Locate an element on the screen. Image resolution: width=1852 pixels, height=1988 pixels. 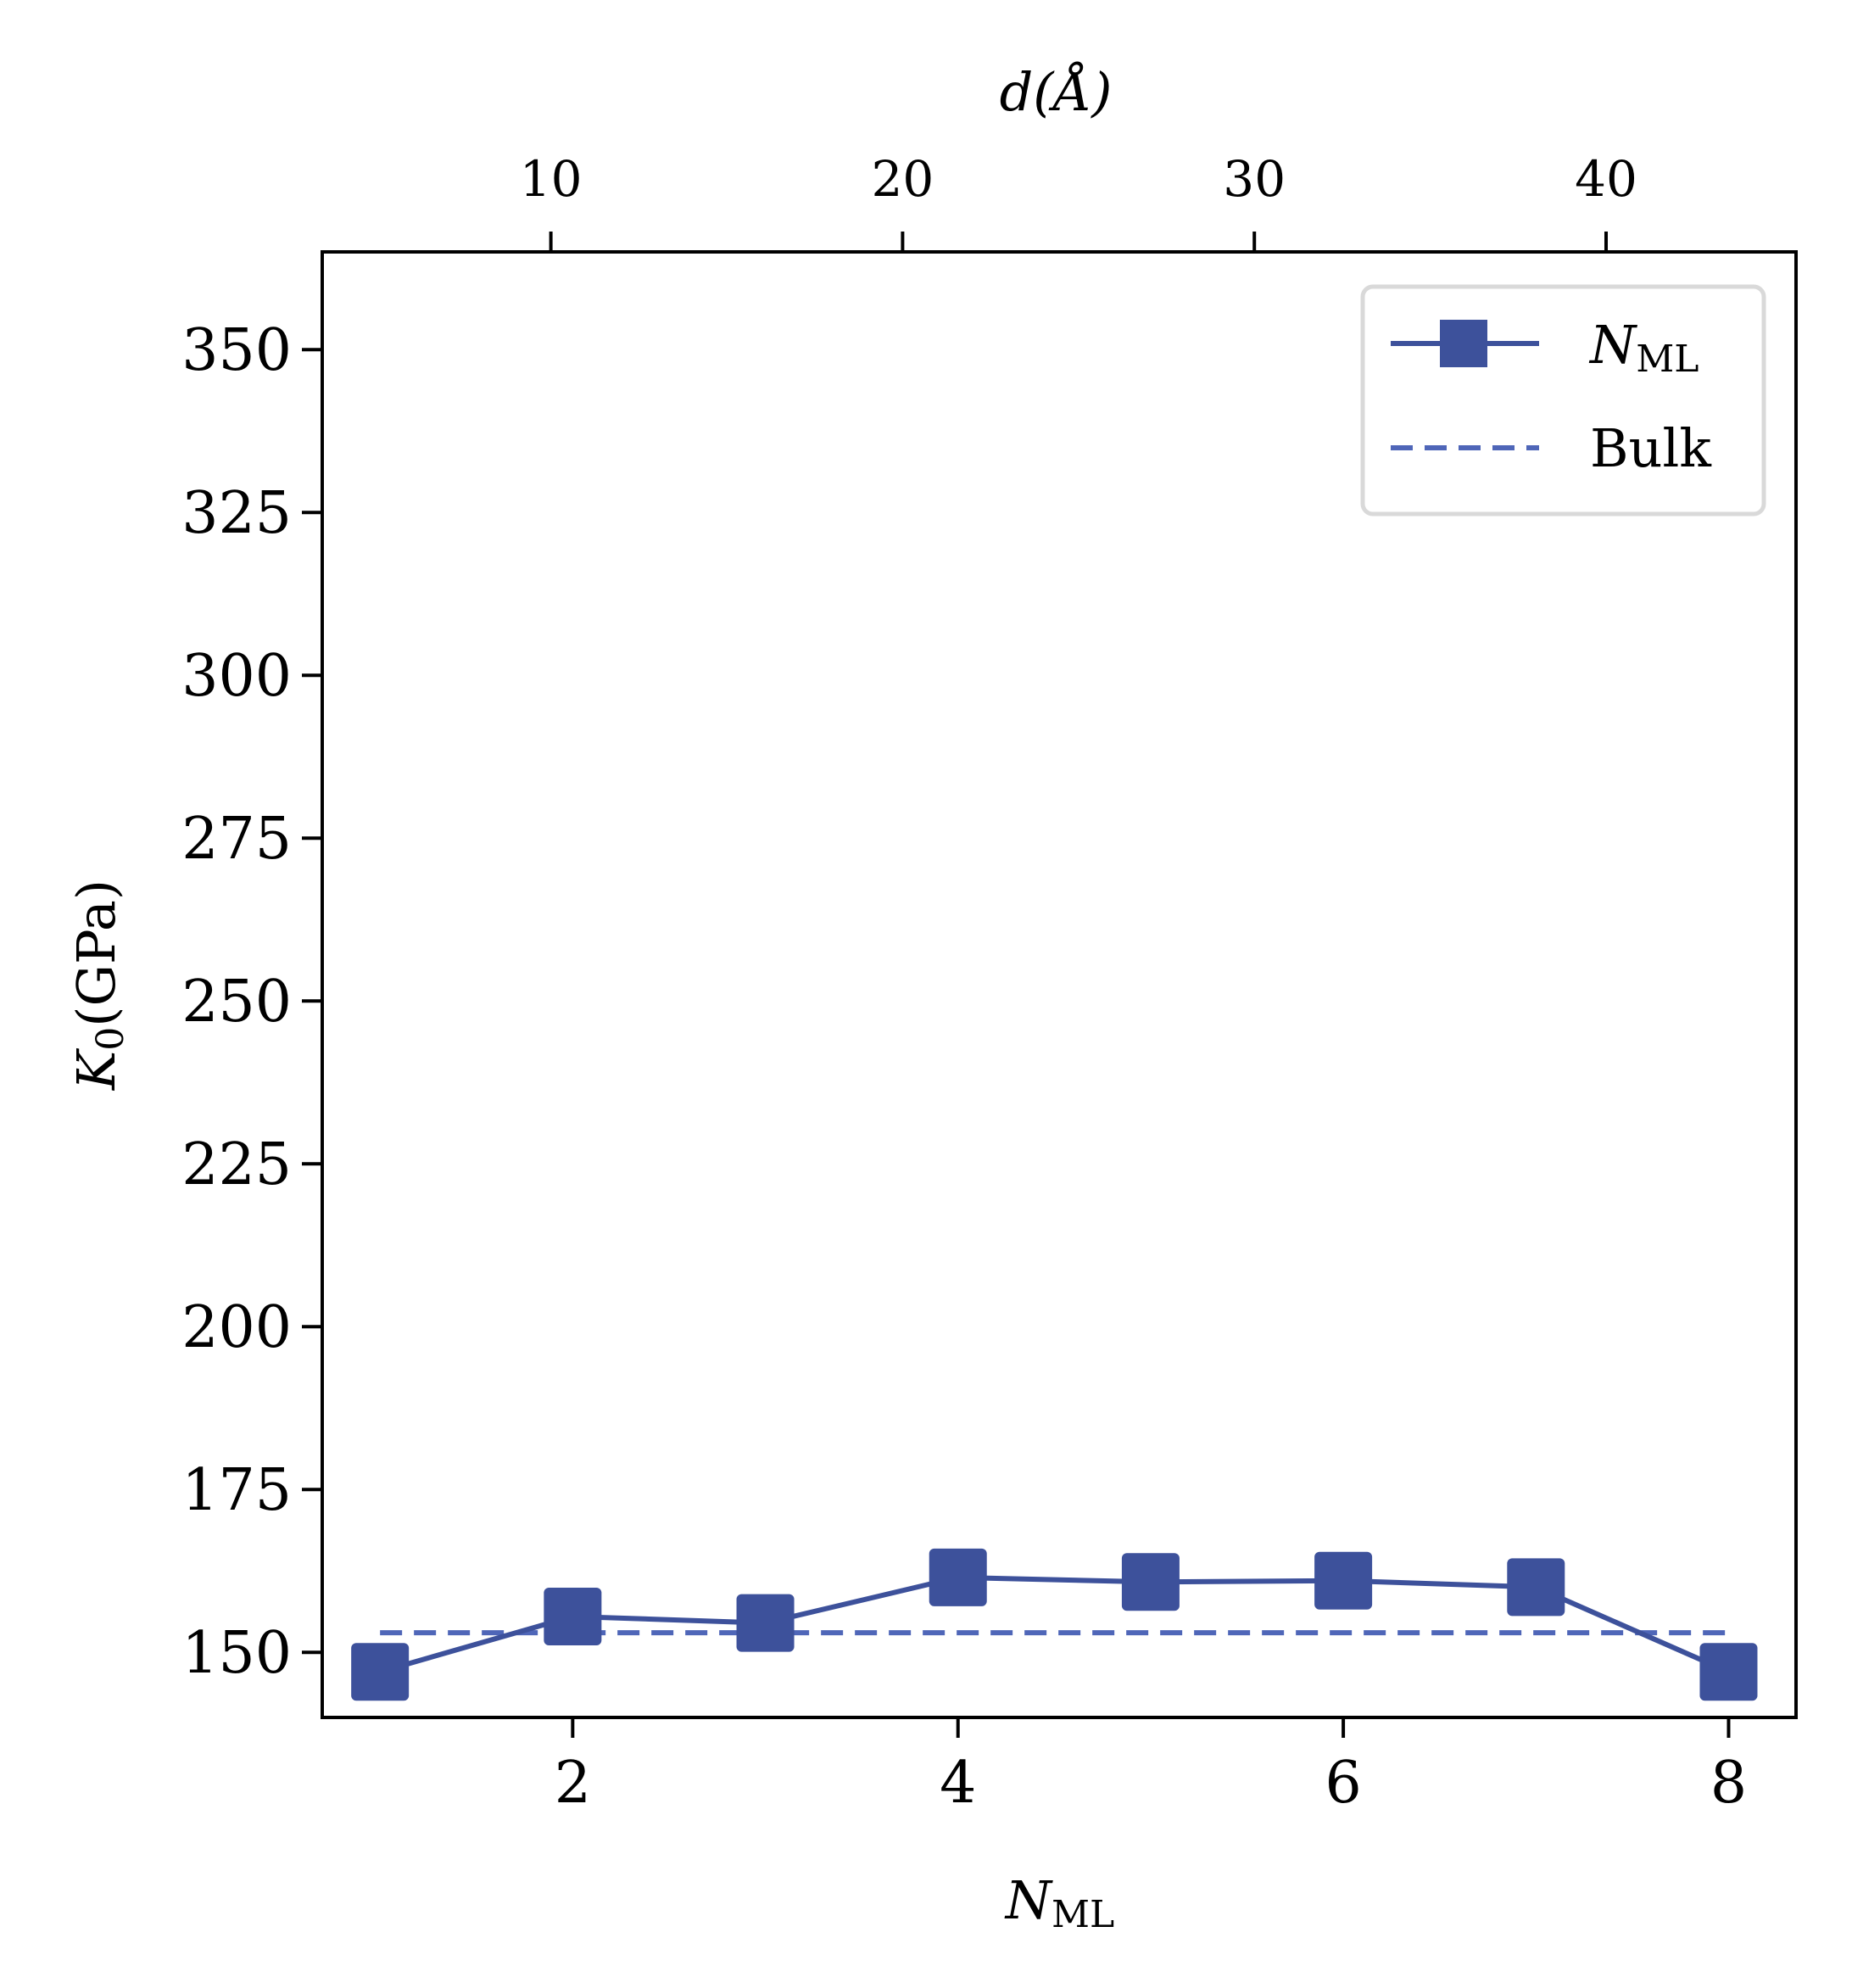
top-tick-label: 10 is located at coordinates (551, 179).